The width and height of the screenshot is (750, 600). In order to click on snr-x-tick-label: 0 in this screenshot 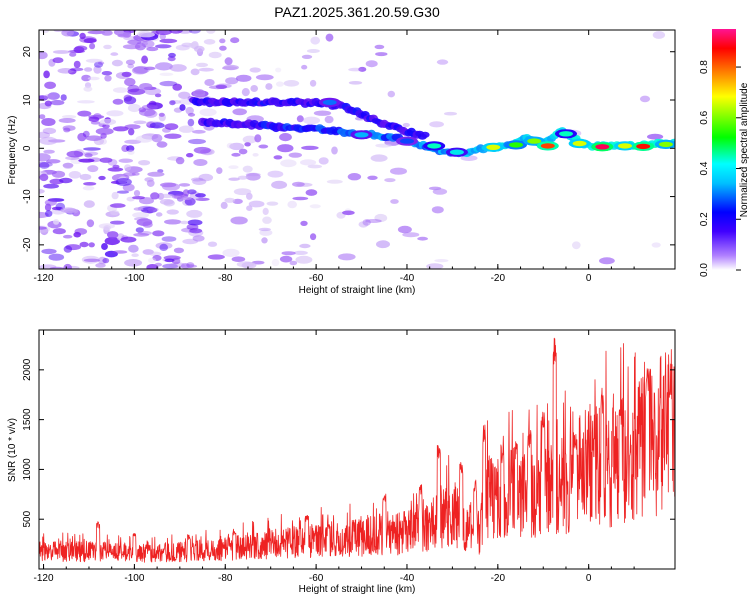, I will do `click(589, 578)`.